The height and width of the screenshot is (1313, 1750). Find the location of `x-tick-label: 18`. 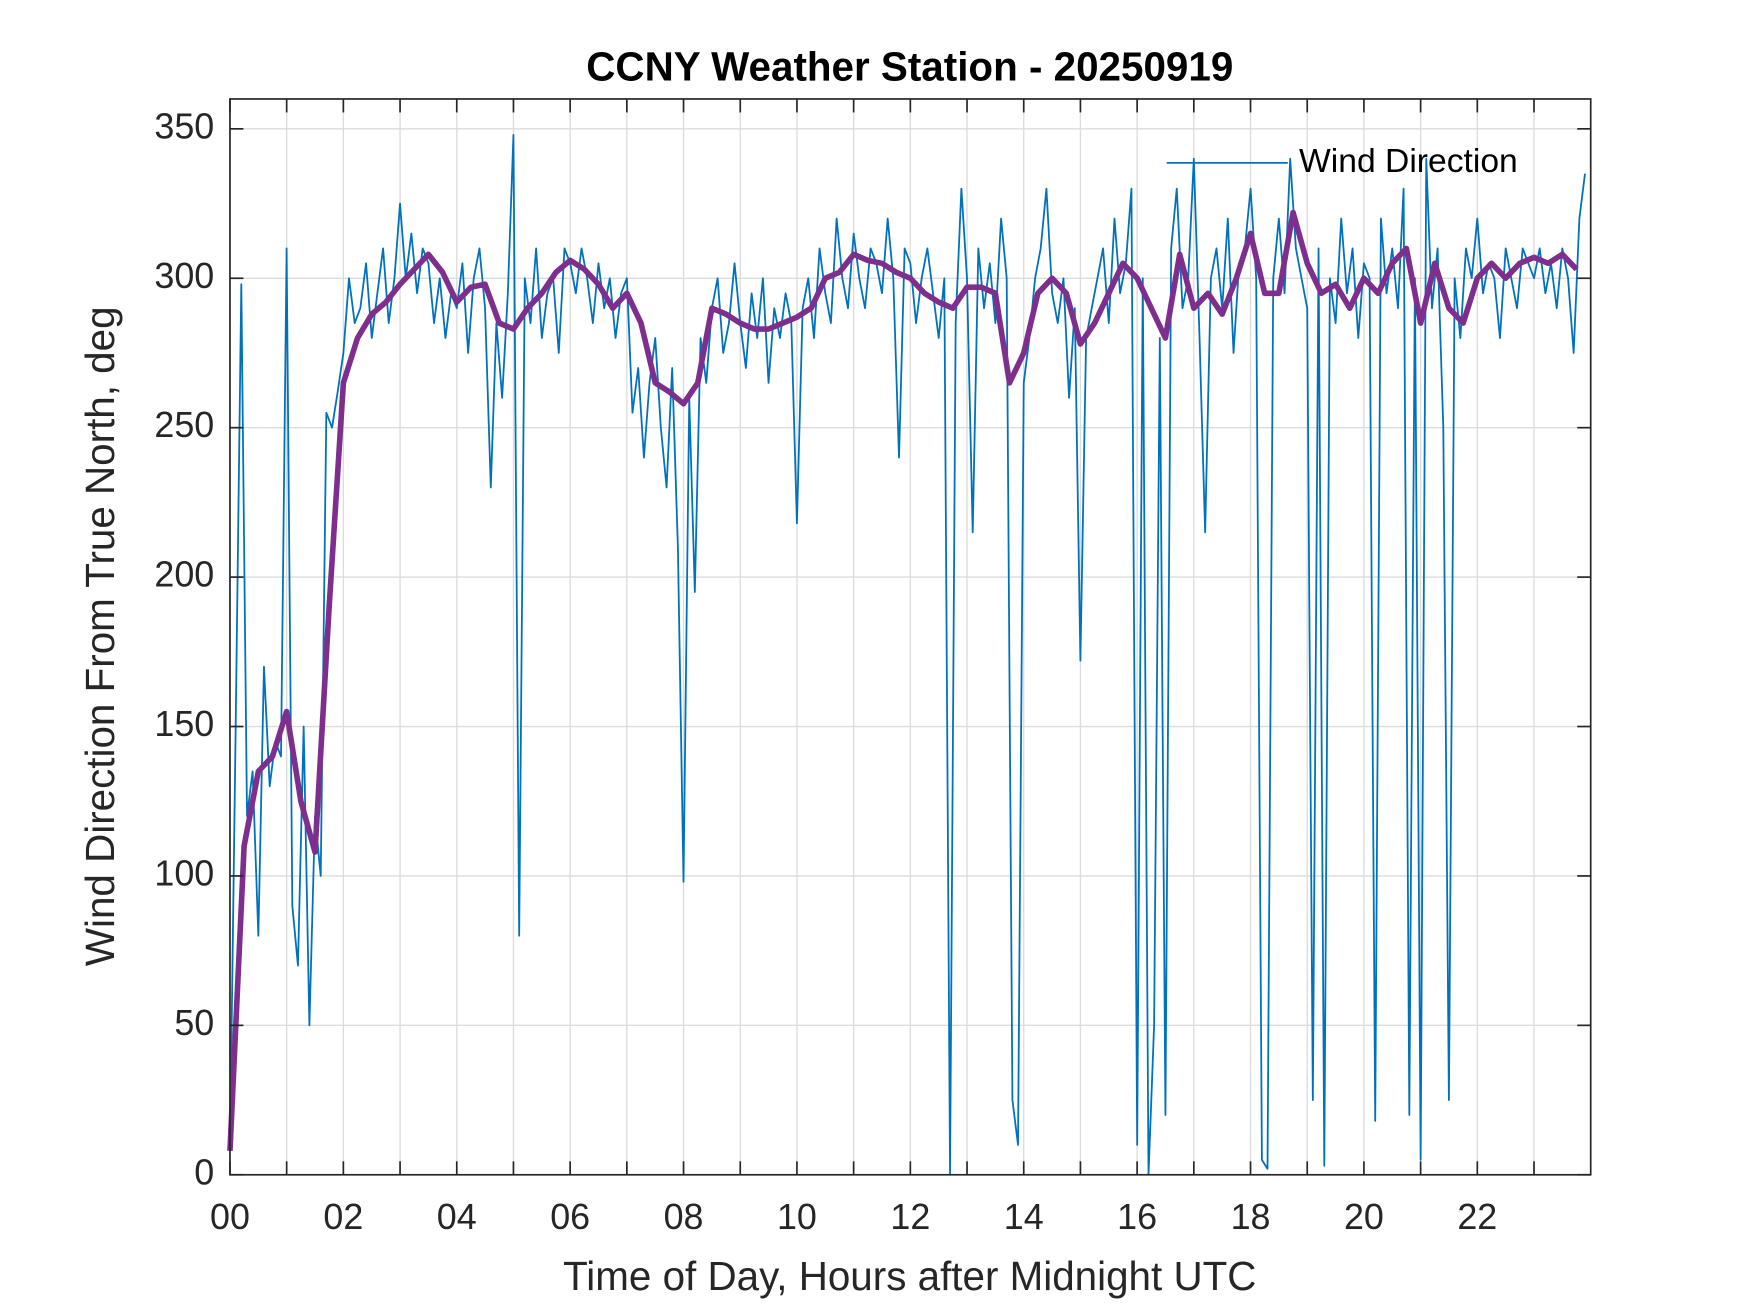

x-tick-label: 18 is located at coordinates (1251, 1217).